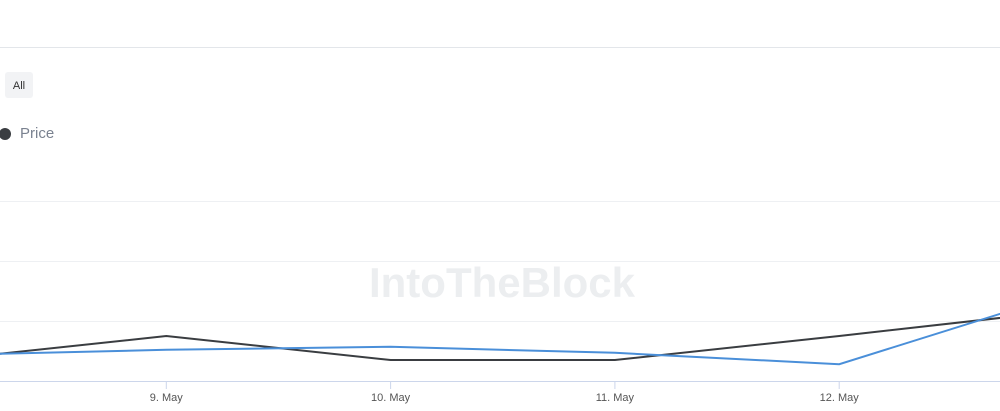 Image resolution: width=1000 pixels, height=411 pixels. I want to click on x-tick-label: 12. May, so click(840, 398).